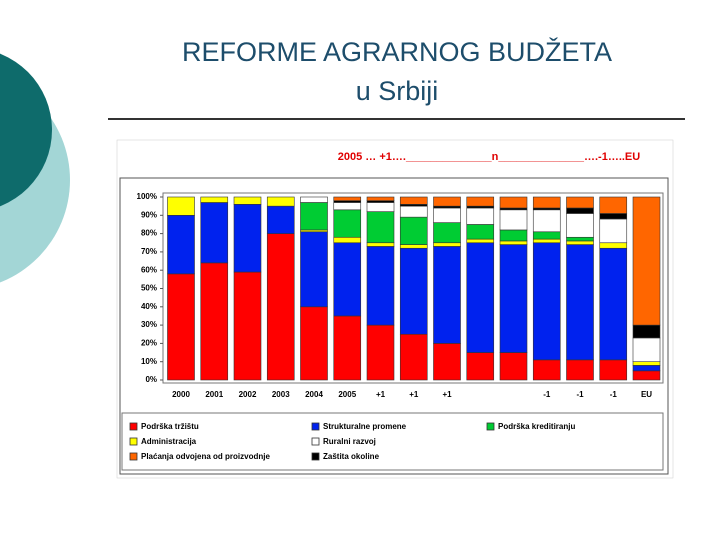  What do you see at coordinates (646, 394) in the screenshot?
I see `x-tick-label: EU` at bounding box center [646, 394].